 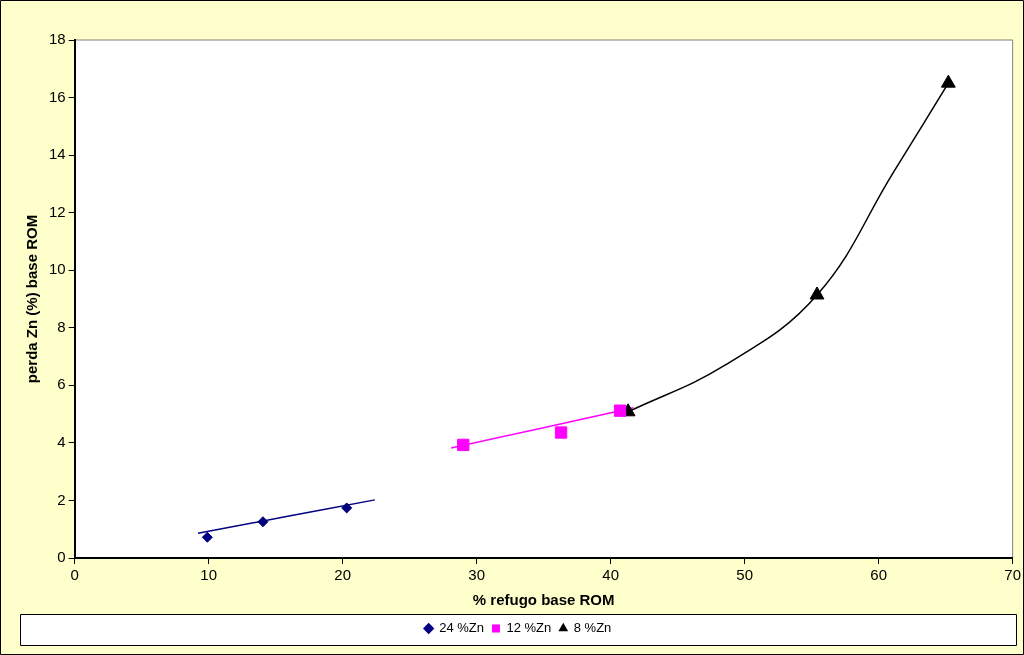 What do you see at coordinates (57, 96) in the screenshot?
I see `y-tick-label: 16` at bounding box center [57, 96].